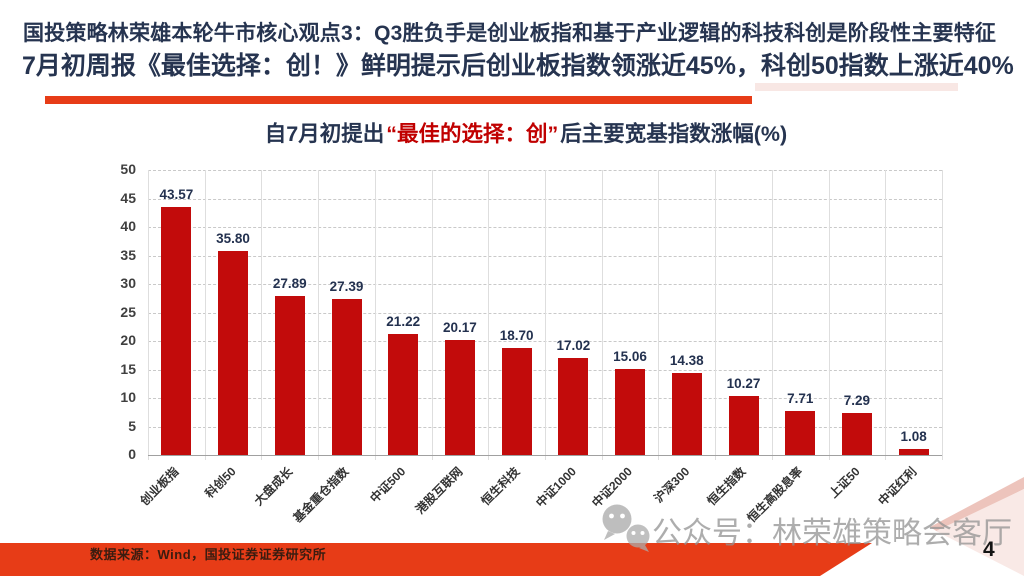 The image size is (1024, 576). Describe the element at coordinates (573, 345) in the screenshot. I see `bar-value-label: 17.02` at that location.